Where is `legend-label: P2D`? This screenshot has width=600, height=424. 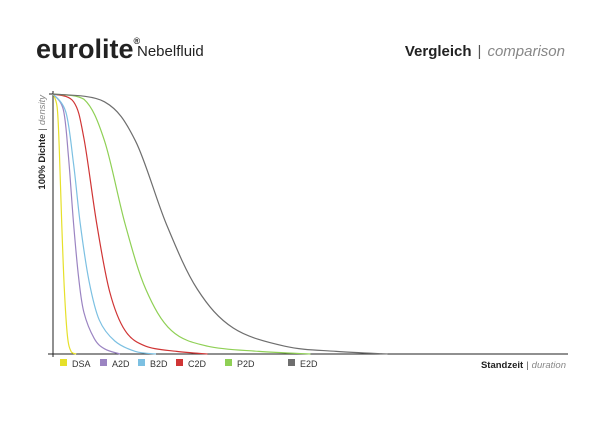
legend-label: P2D is located at coordinates (246, 364).